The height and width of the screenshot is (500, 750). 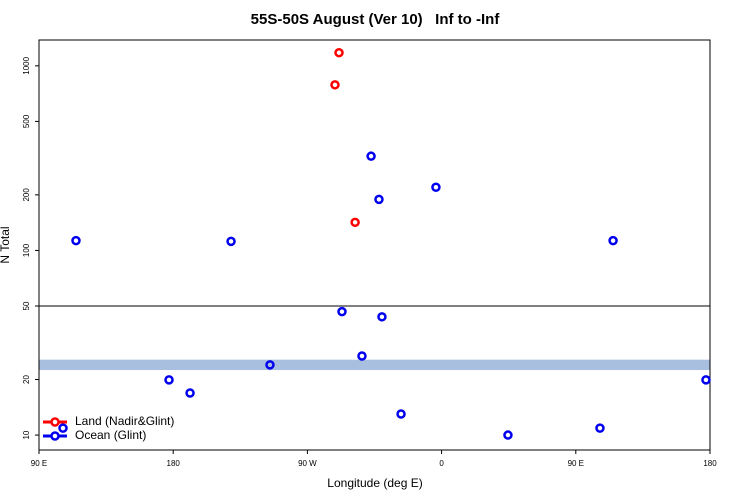 What do you see at coordinates (26, 195) in the screenshot?
I see `y-tick-label: 200` at bounding box center [26, 195].